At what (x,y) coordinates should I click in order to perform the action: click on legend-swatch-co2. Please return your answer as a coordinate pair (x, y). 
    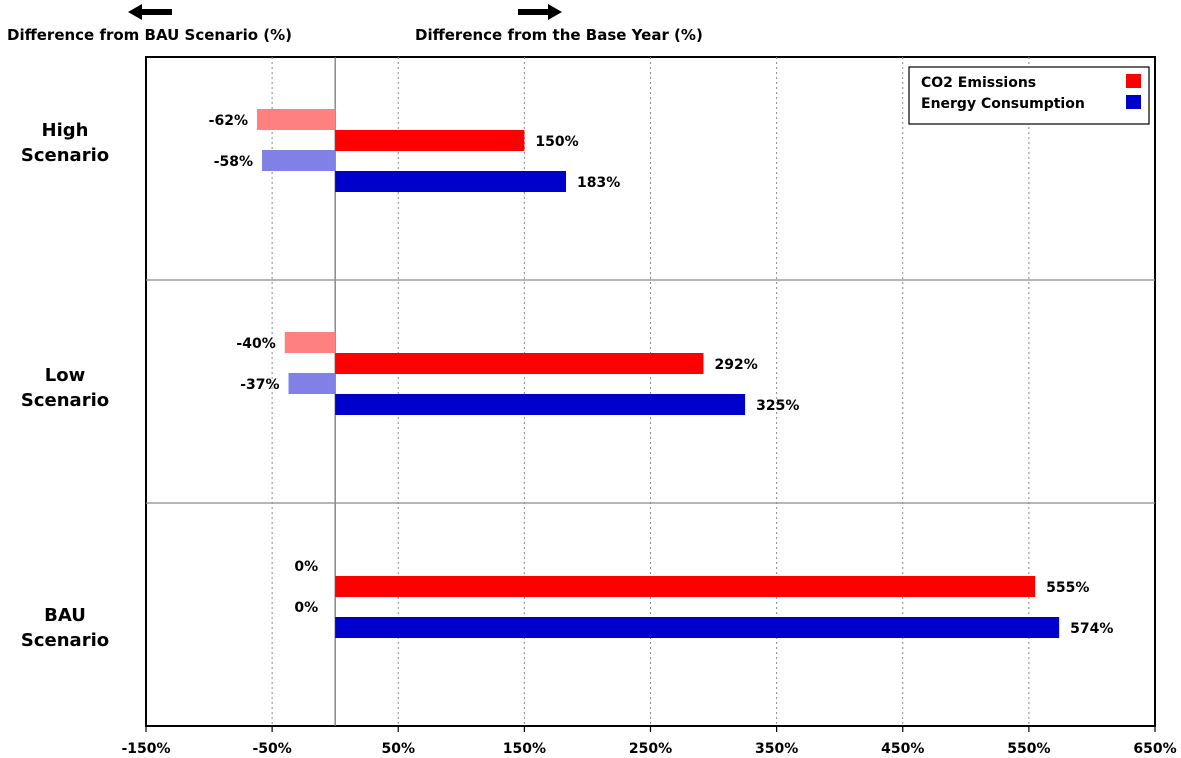
    Looking at the image, I should click on (1133, 81).